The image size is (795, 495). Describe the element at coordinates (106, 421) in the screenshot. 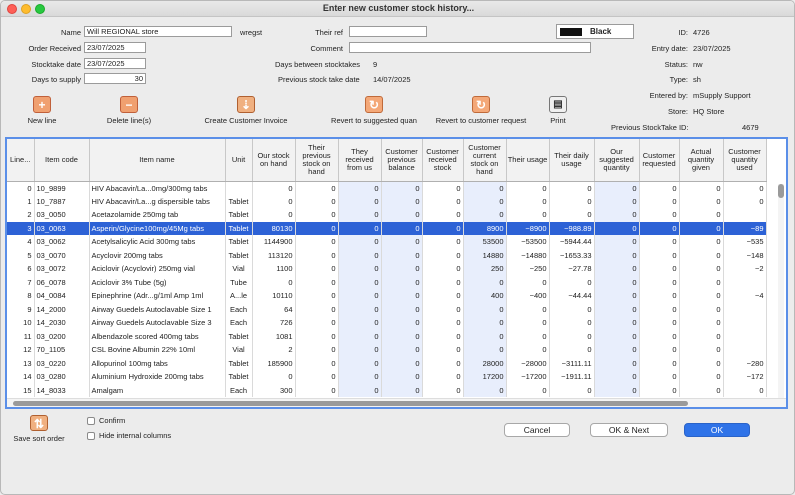

I see `confirm-checkbox: Confirm` at that location.